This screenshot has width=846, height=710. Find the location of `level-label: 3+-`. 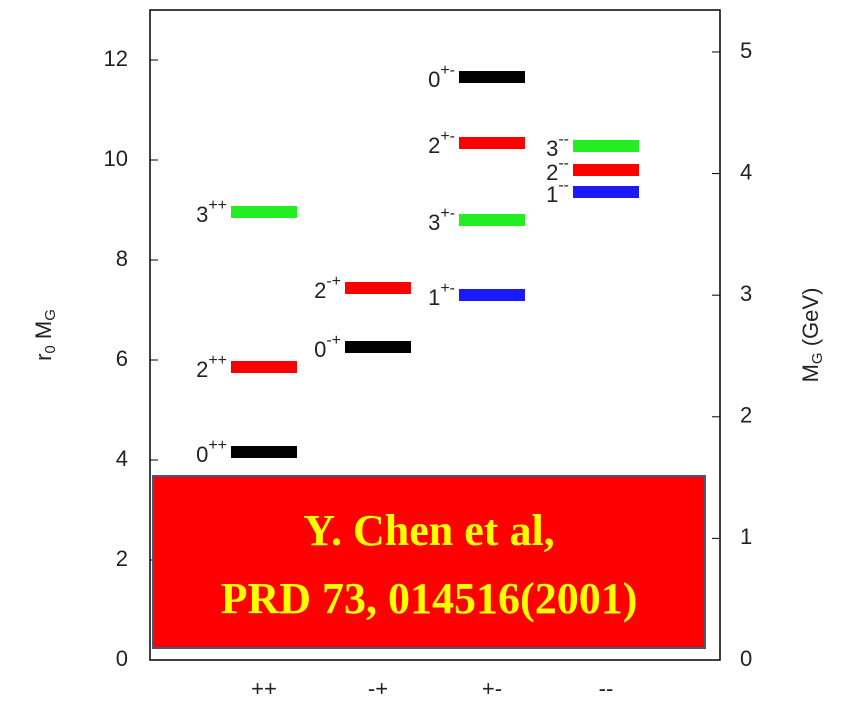

level-label: 3+- is located at coordinates (441, 220).